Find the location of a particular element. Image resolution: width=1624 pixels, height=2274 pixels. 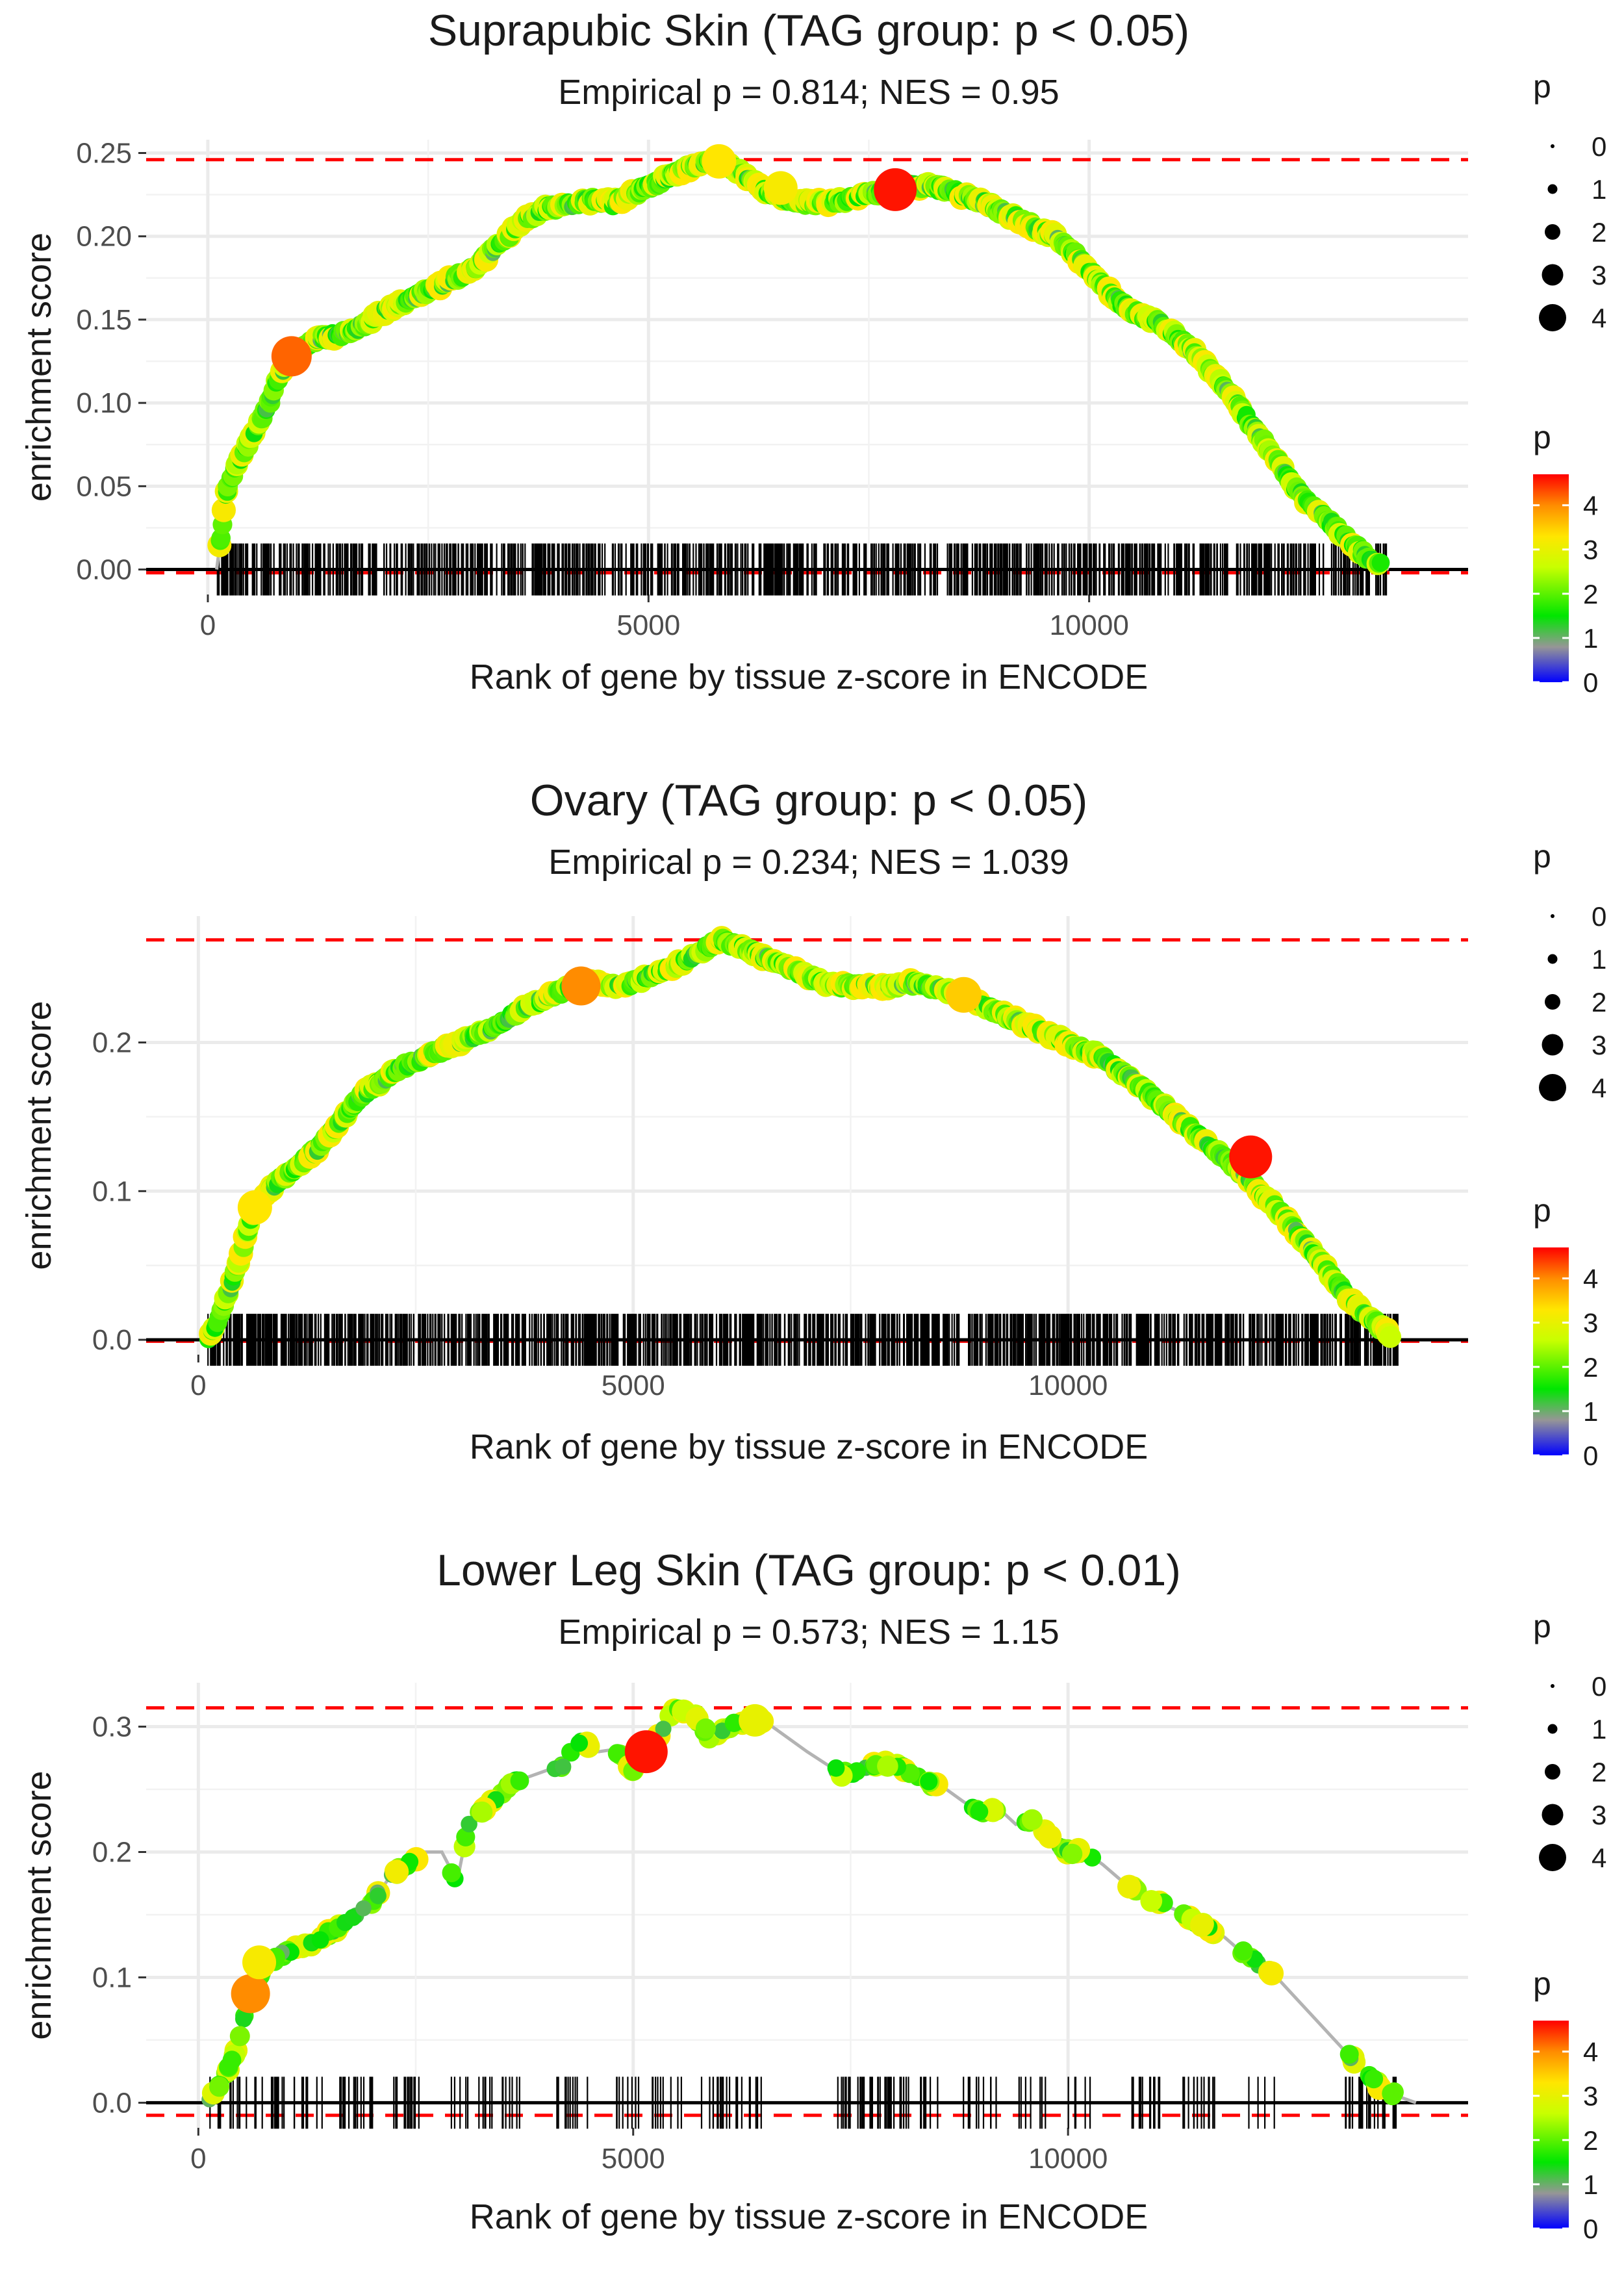

y-tick-label: 0.3 is located at coordinates (112, 1727).